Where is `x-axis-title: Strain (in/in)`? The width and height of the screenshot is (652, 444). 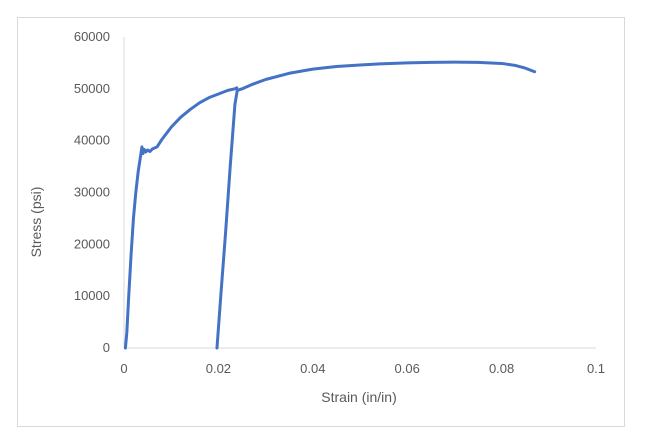 x-axis-title: Strain (in/in) is located at coordinates (358, 397).